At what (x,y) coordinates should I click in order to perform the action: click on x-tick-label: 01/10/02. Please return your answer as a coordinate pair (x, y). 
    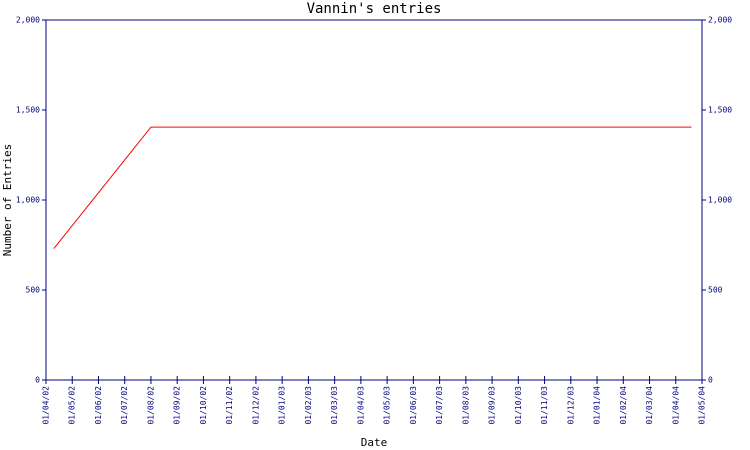
    Looking at the image, I should click on (203, 405).